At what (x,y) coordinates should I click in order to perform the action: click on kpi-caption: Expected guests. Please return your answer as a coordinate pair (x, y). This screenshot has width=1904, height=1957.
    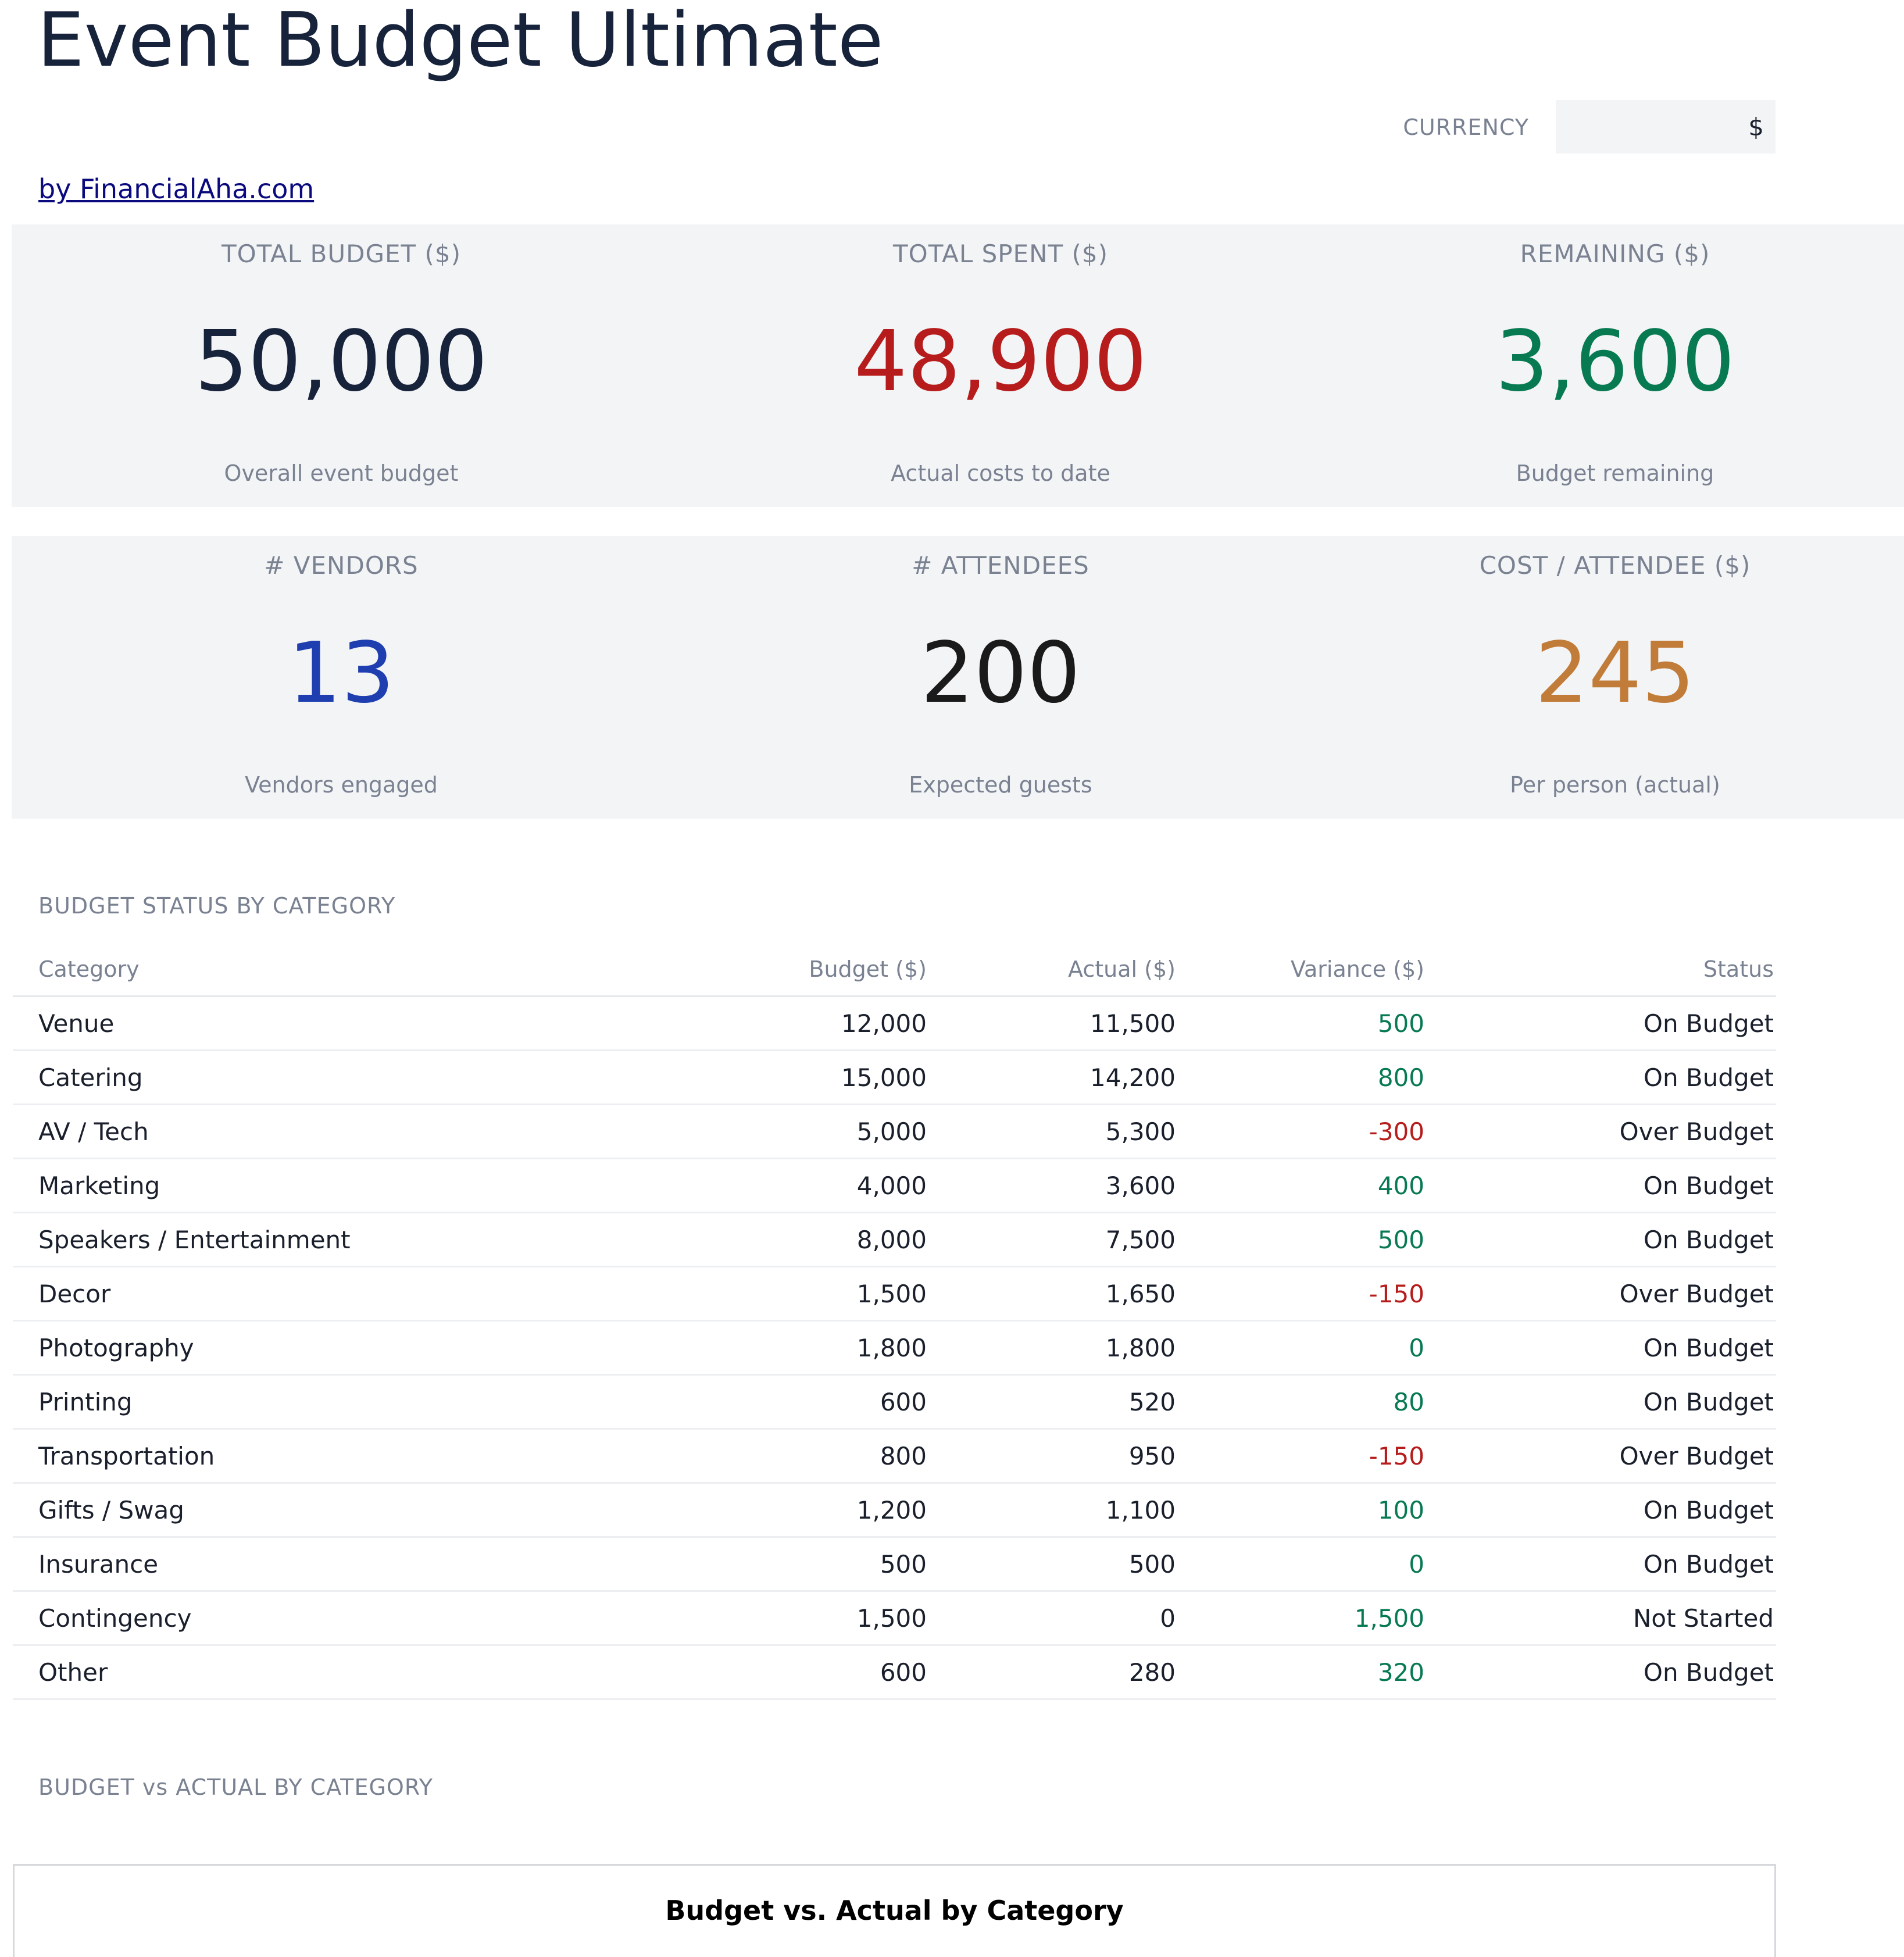
    Looking at the image, I should click on (1001, 785).